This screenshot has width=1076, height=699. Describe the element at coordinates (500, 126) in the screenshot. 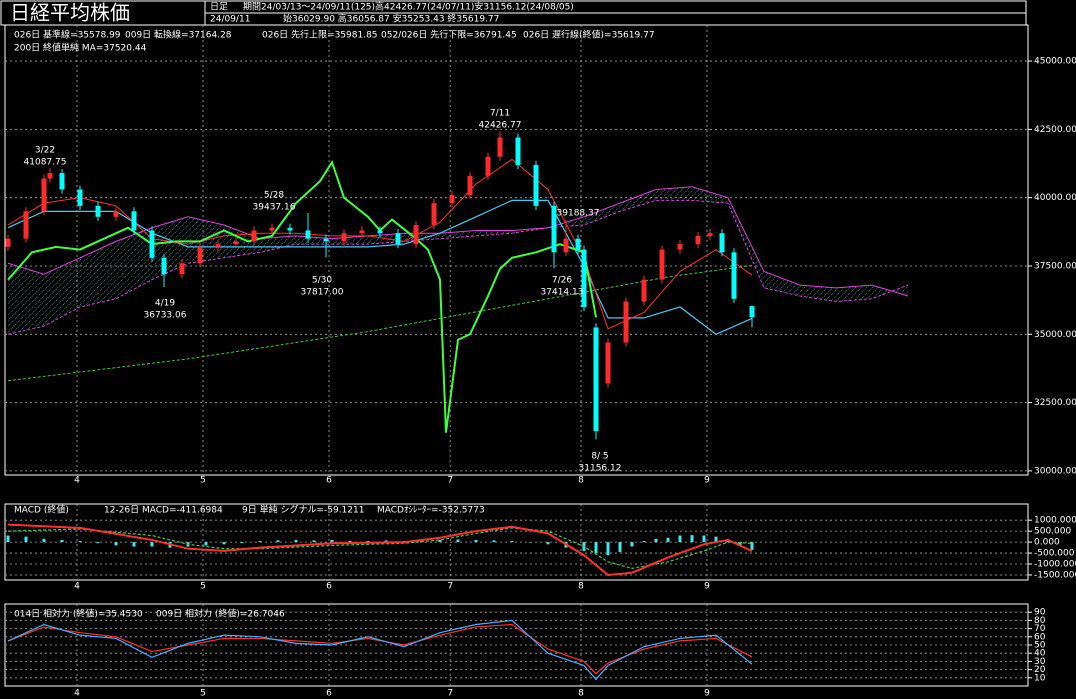

I see `annotation-value: 42426.77` at that location.